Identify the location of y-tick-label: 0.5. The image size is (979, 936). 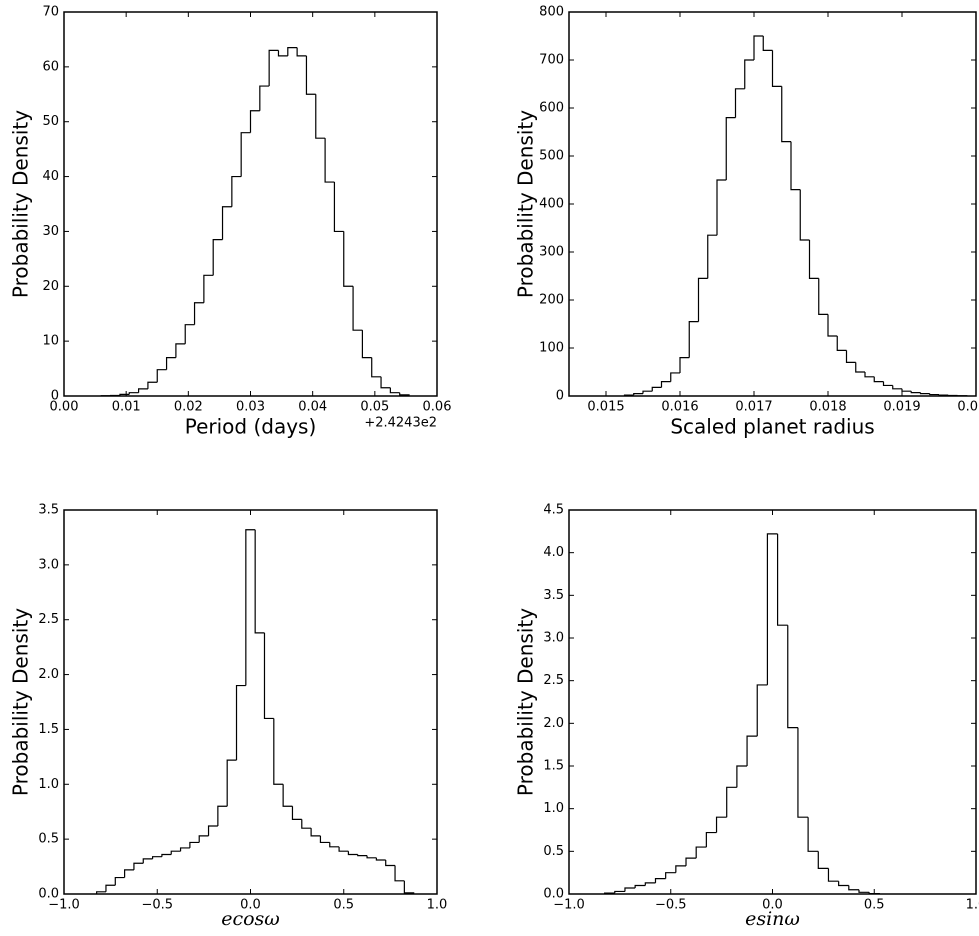
(48, 839).